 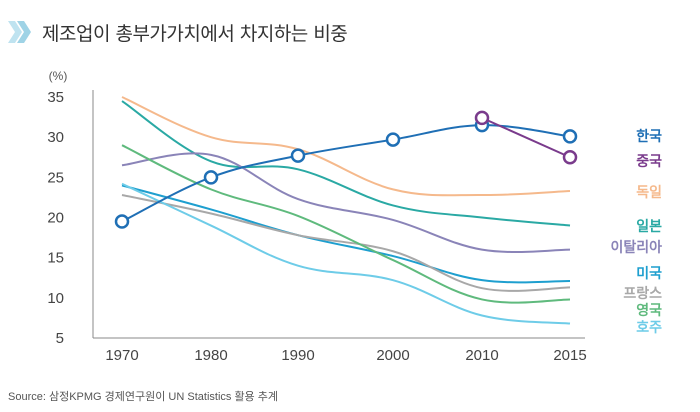 I want to click on chart-title: 제조업이 총부가가치에서 차지하는 비중, so click(x=195, y=33).